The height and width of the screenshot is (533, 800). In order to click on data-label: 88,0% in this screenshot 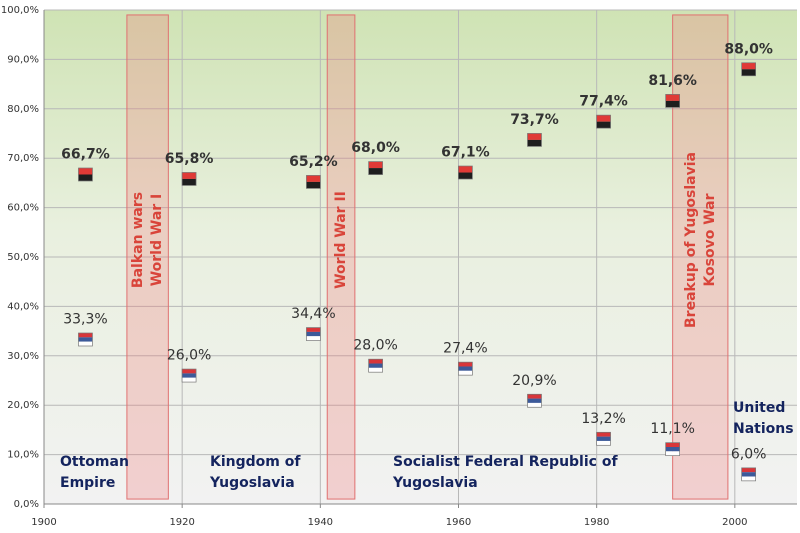, I will do `click(748, 49)`.